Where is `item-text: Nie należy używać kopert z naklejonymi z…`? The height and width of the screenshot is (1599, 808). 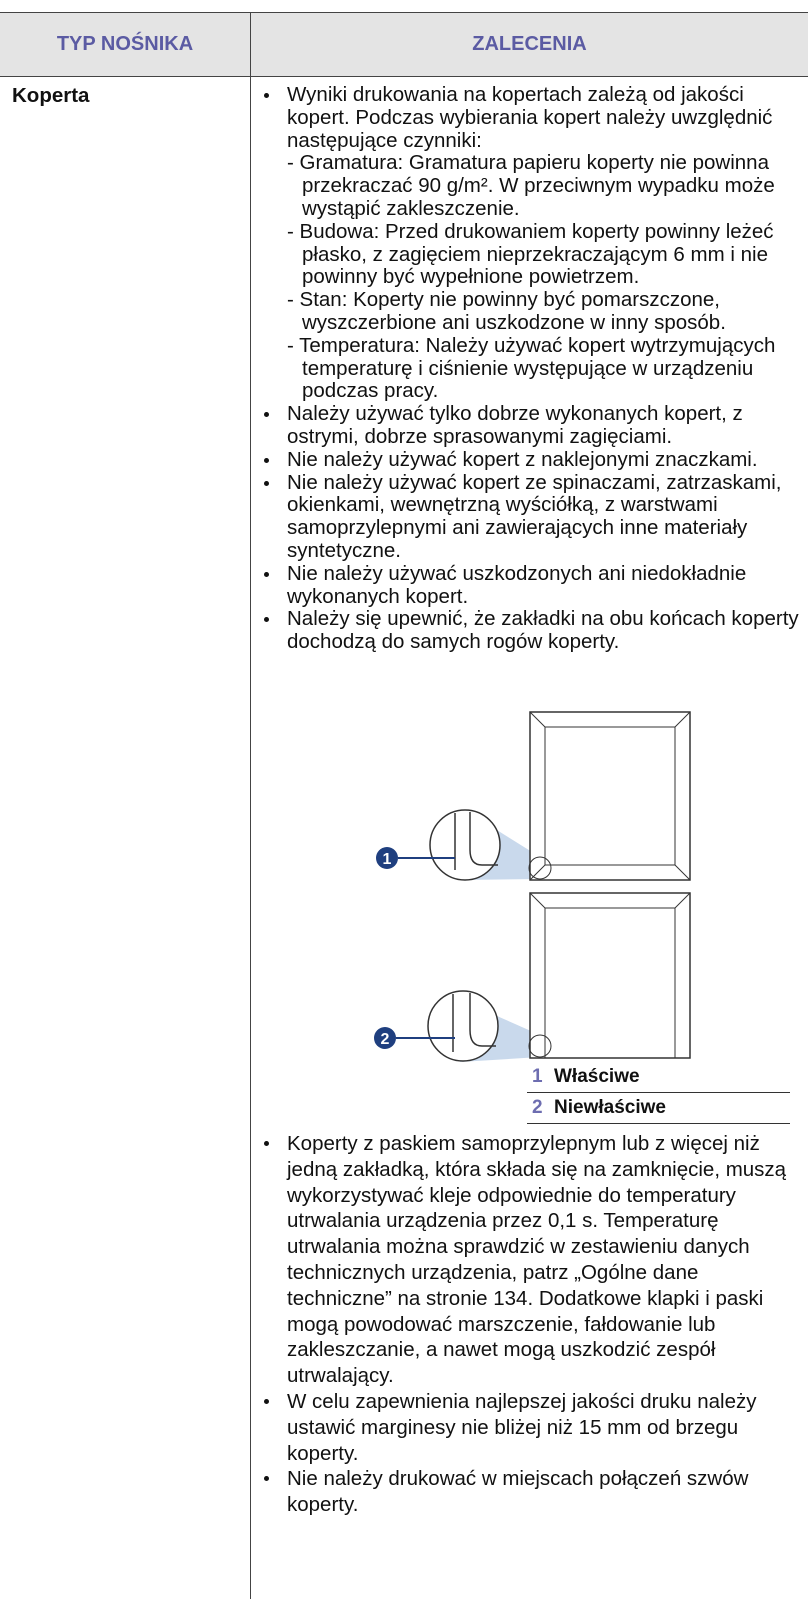 item-text: Nie należy używać kopert z naklejonymi z… is located at coordinates (522, 459).